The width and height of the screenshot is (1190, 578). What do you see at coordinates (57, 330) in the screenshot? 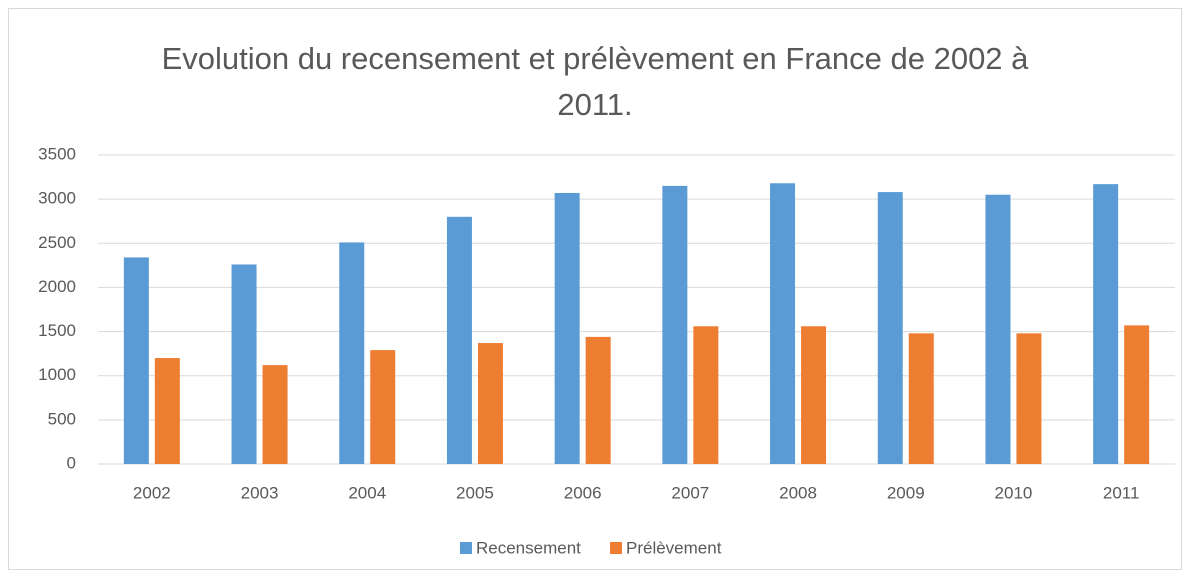
I see `y-tick-label: 1500` at bounding box center [57, 330].